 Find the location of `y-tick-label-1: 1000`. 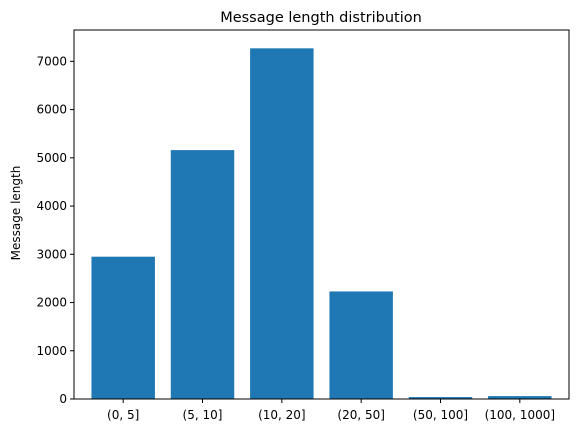

y-tick-label-1: 1000 is located at coordinates (51, 351).